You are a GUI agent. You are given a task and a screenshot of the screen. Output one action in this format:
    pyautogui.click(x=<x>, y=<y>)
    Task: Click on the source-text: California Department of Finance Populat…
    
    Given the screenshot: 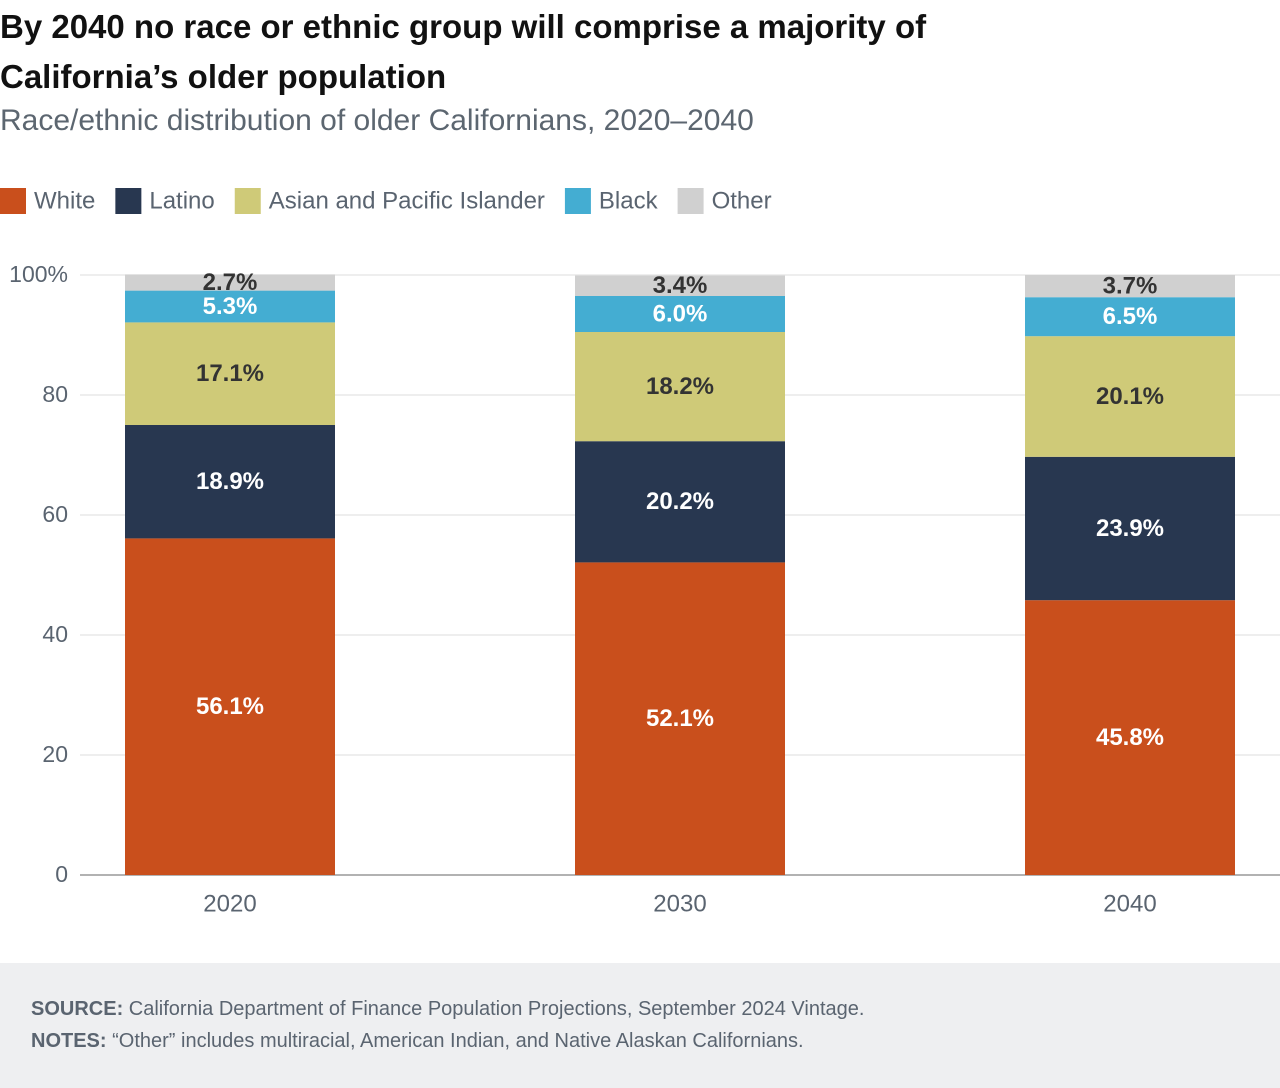 What is the action you would take?
    pyautogui.click(x=496, y=1009)
    